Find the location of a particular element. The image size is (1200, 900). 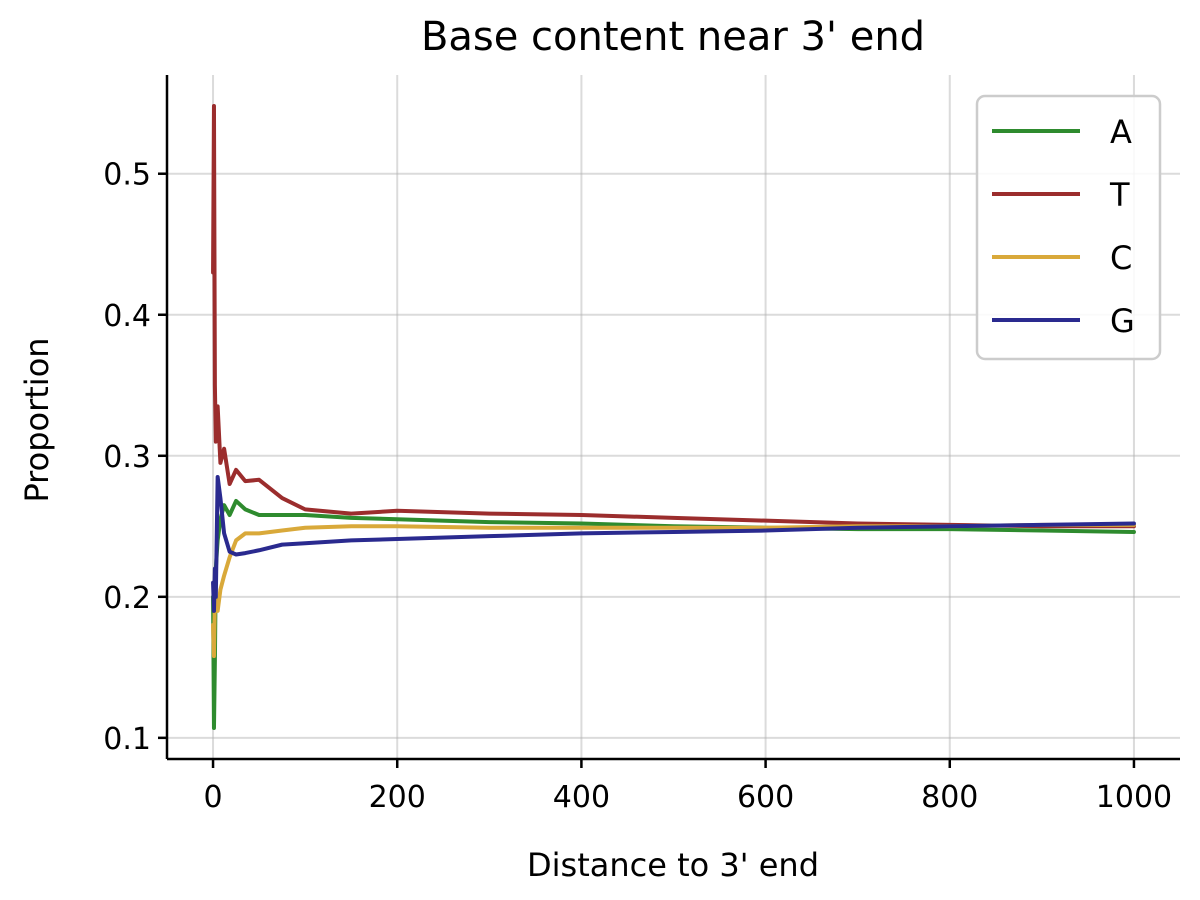

series-line-c is located at coordinates (673, 590).